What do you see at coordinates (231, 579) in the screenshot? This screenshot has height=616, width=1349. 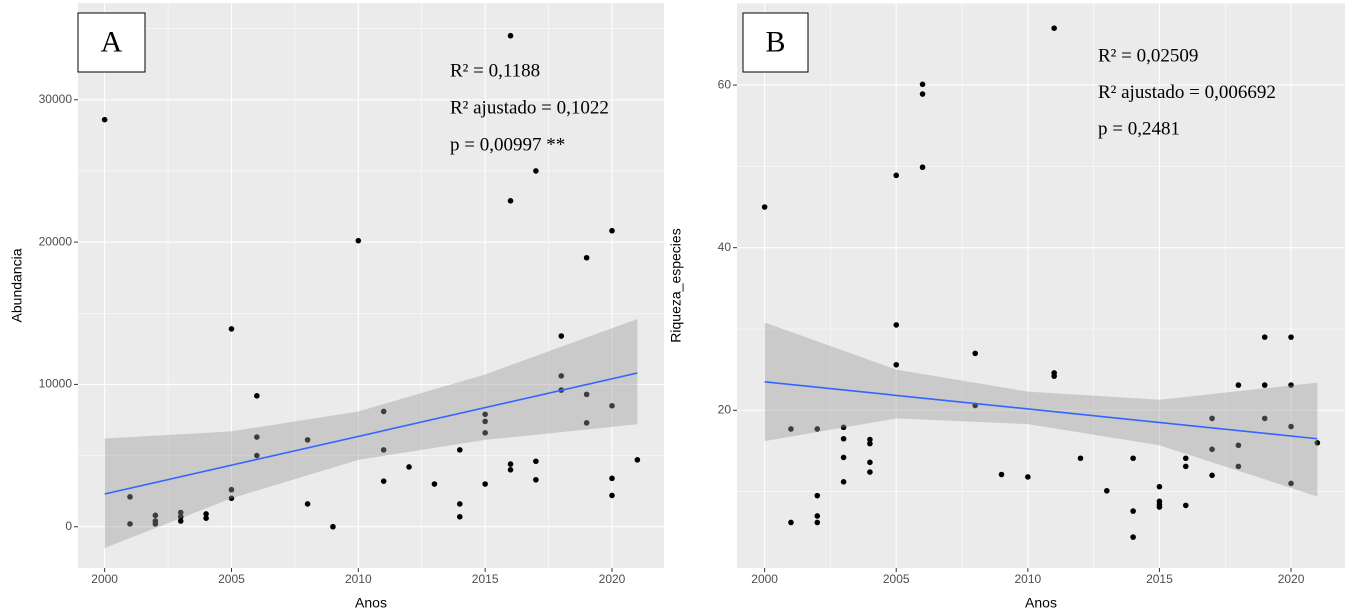 I see `x-tick-label: 2005` at bounding box center [231, 579].